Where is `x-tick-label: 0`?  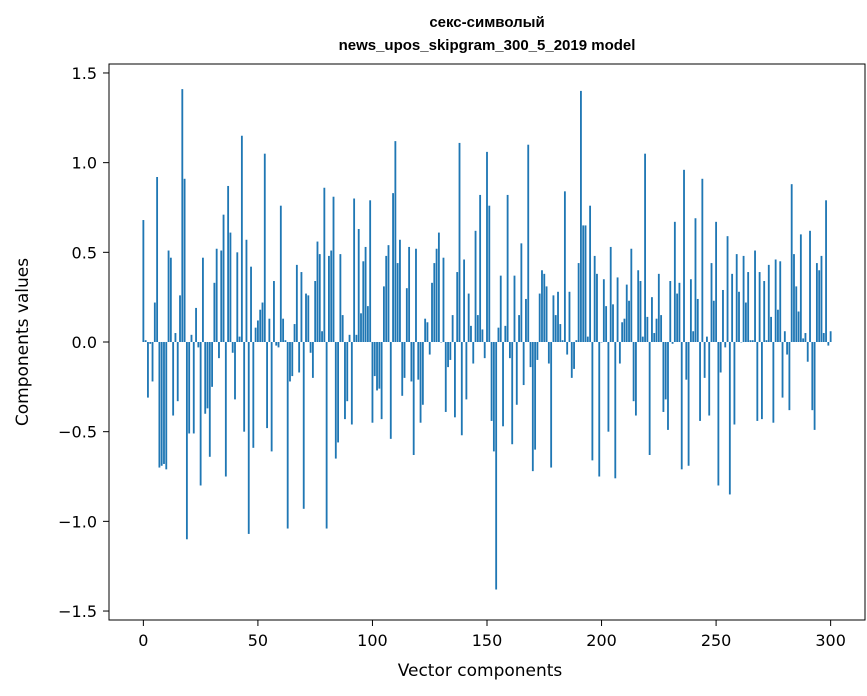 x-tick-label: 0 is located at coordinates (143, 640).